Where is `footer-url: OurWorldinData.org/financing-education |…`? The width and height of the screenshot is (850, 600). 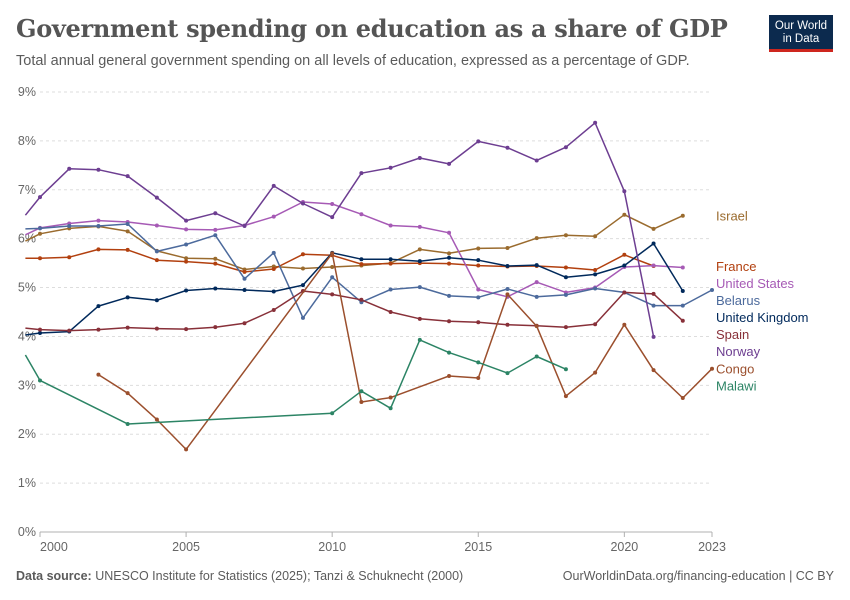
footer-url: OurWorldinData.org/financing-education |… is located at coordinates (698, 576).